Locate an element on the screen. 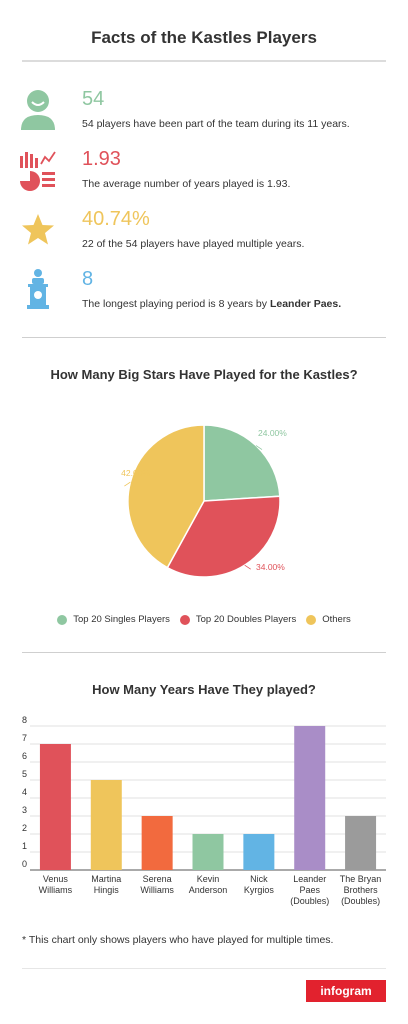 This screenshot has height=1024, width=408. pie-chart: 24.00% 34.00% 42.00% is located at coordinates (204, 501).